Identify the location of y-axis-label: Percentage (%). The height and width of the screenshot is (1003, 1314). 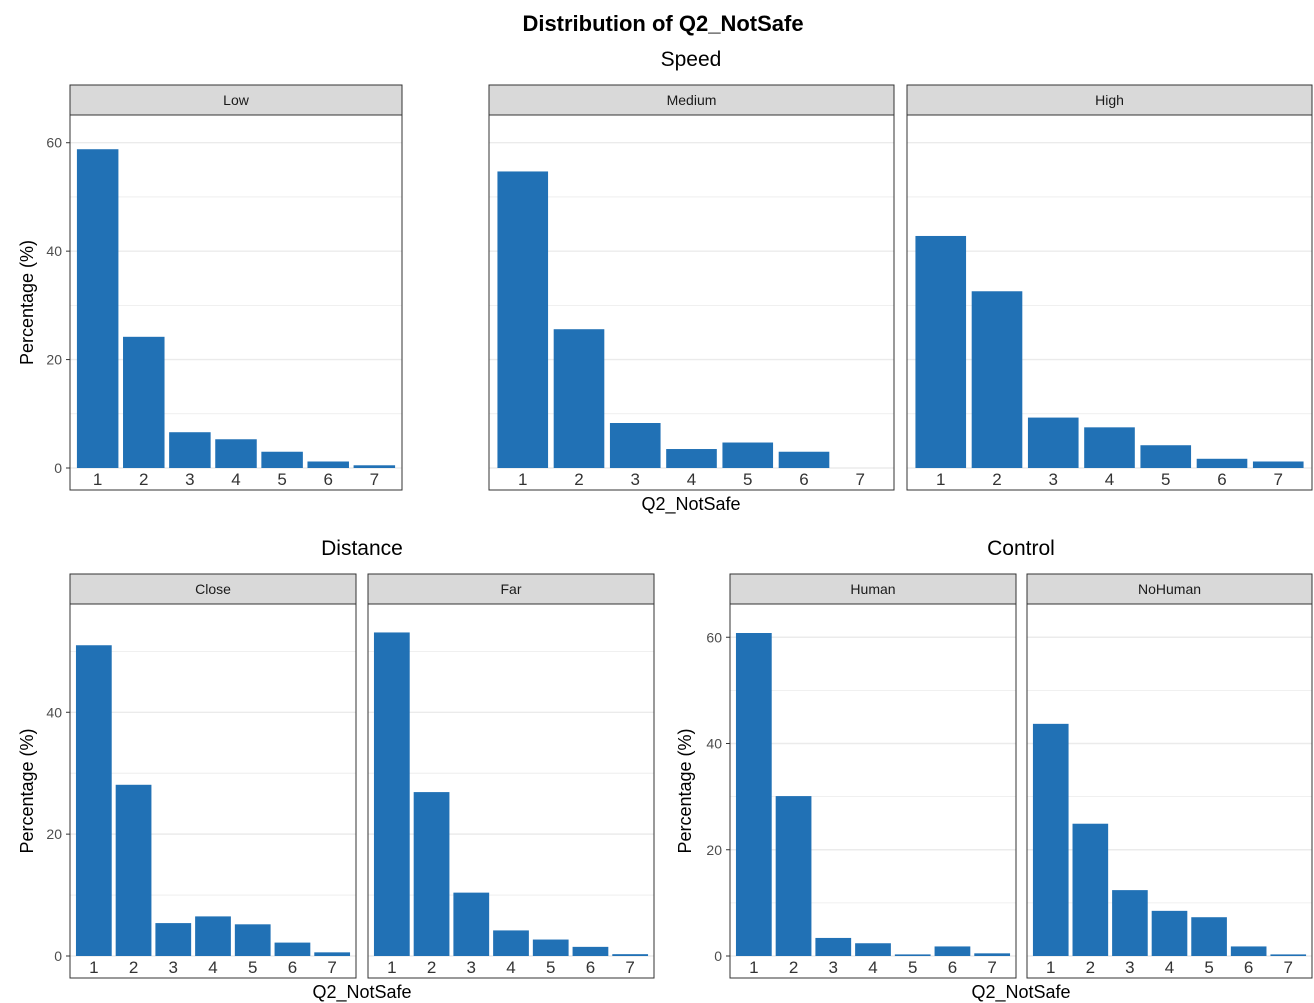
(27, 302).